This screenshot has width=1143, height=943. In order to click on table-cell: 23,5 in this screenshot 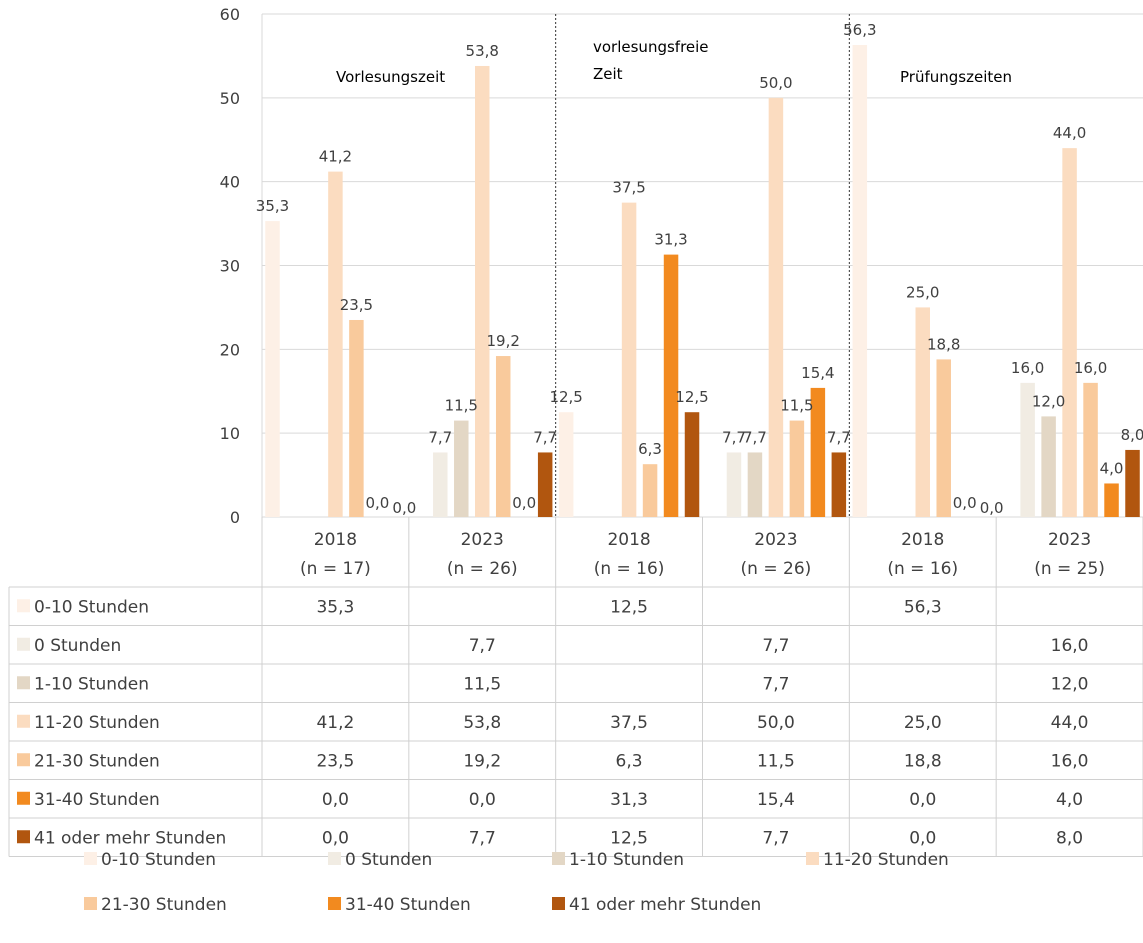, I will do `click(335, 761)`.